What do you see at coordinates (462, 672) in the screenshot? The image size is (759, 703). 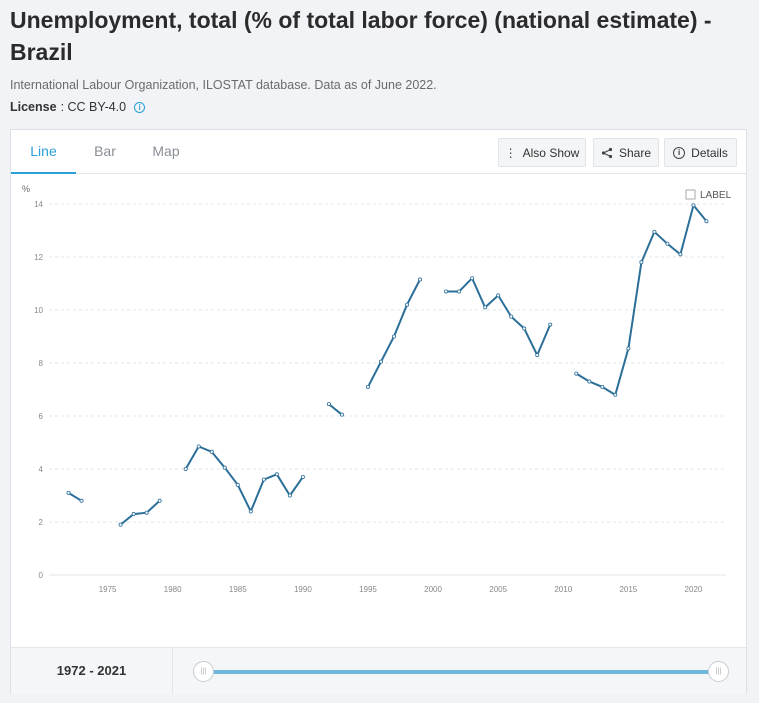 I see `range-slider-track` at bounding box center [462, 672].